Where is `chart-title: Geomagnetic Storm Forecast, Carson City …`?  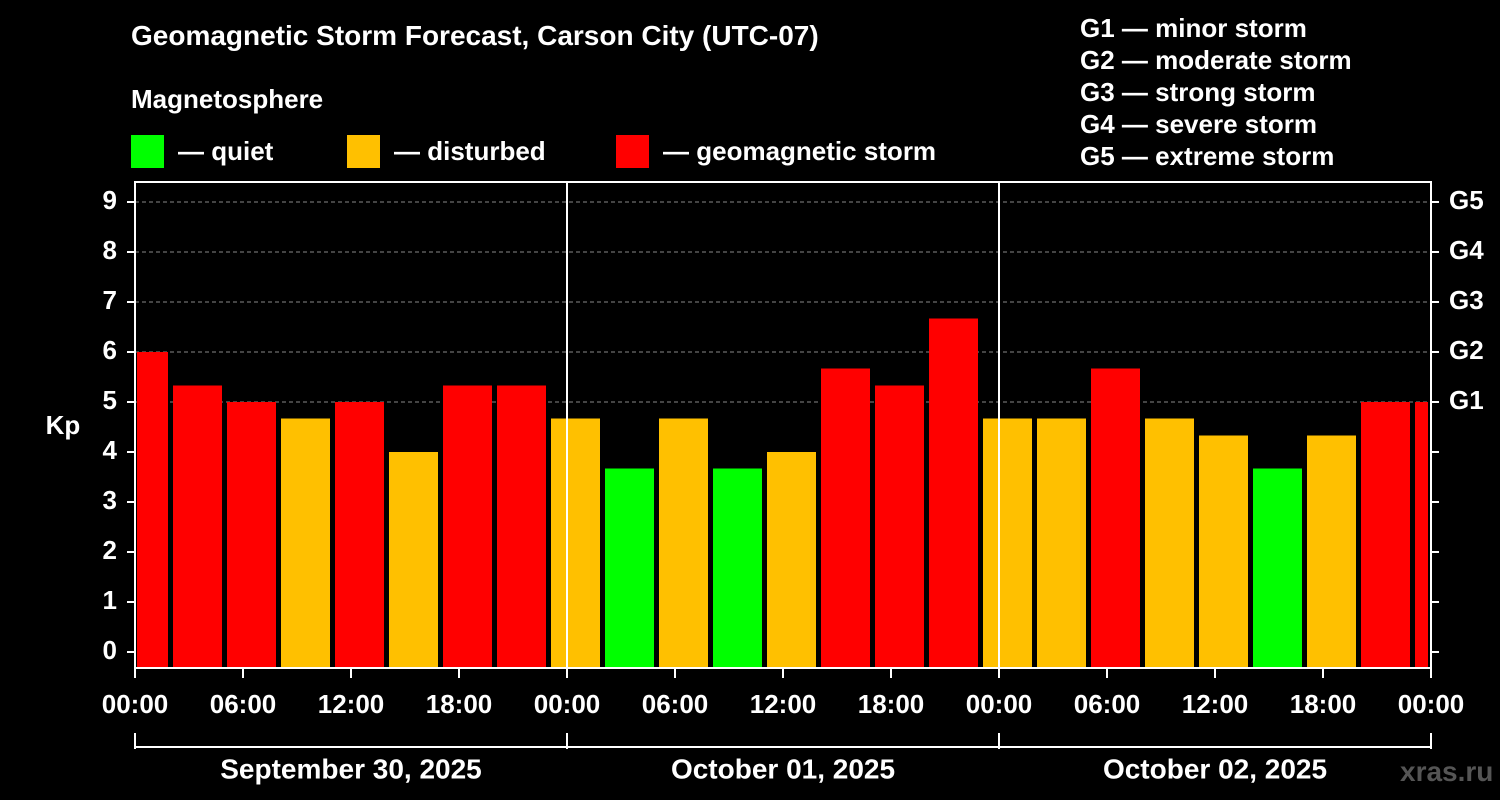
chart-title: Geomagnetic Storm Forecast, Carson City … is located at coordinates (475, 35).